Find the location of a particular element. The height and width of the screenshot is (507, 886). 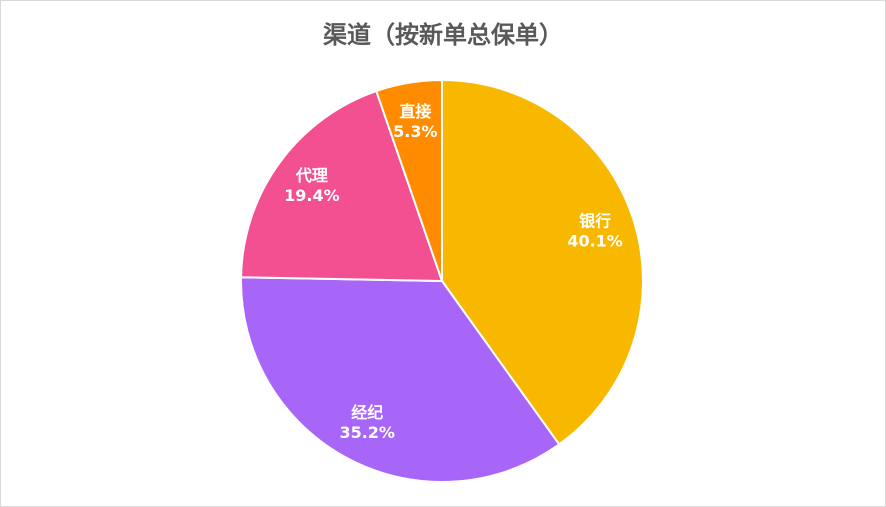

slice-value-label: 19.4% is located at coordinates (312, 195).